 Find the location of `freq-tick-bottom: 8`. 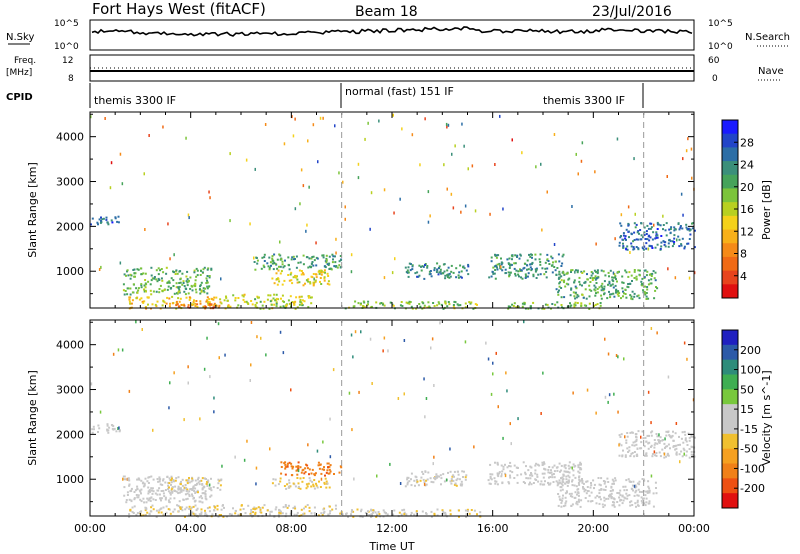

freq-tick-bottom: 8 is located at coordinates (71, 79).